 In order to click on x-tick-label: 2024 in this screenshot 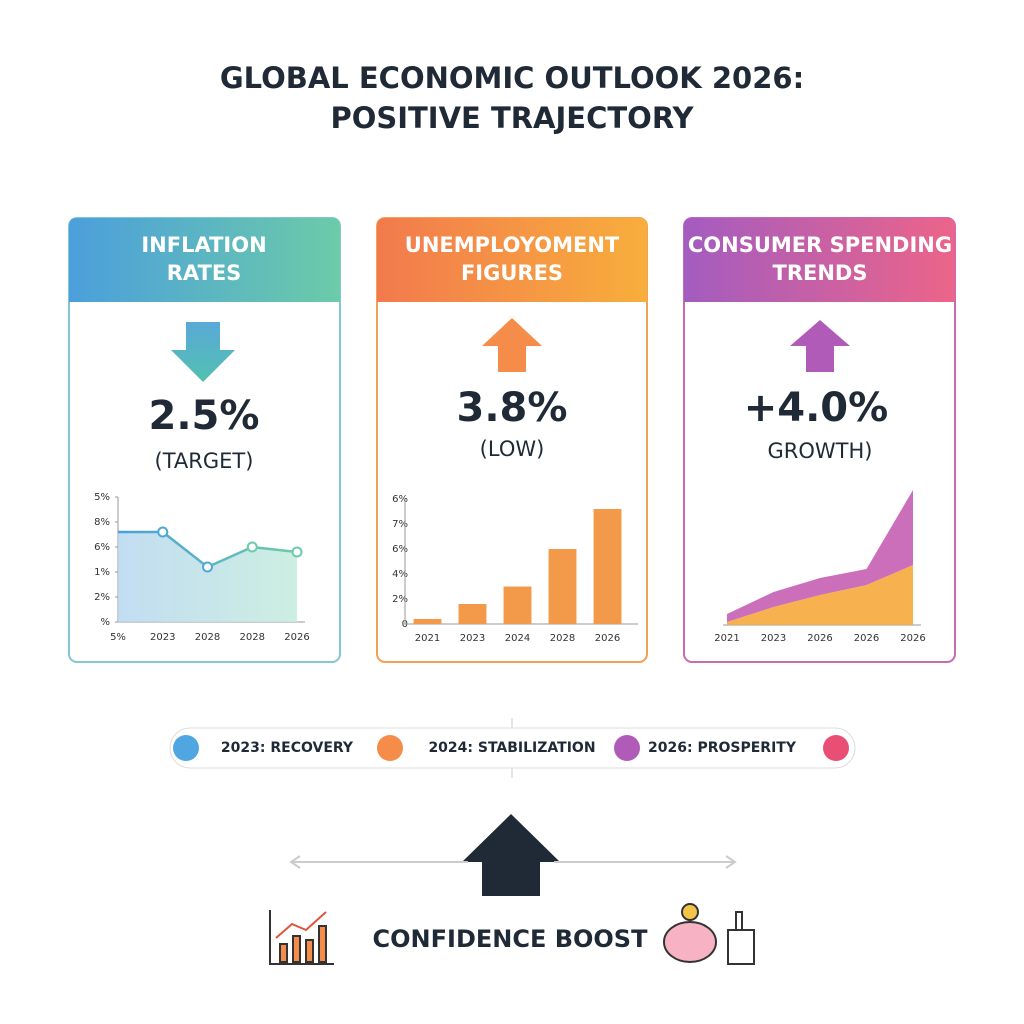, I will do `click(517, 638)`.